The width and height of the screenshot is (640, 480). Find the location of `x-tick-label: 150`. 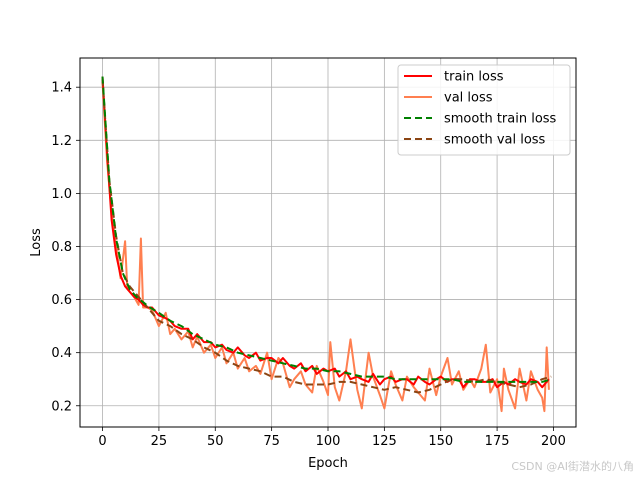

x-tick-label: 150 is located at coordinates (440, 441).